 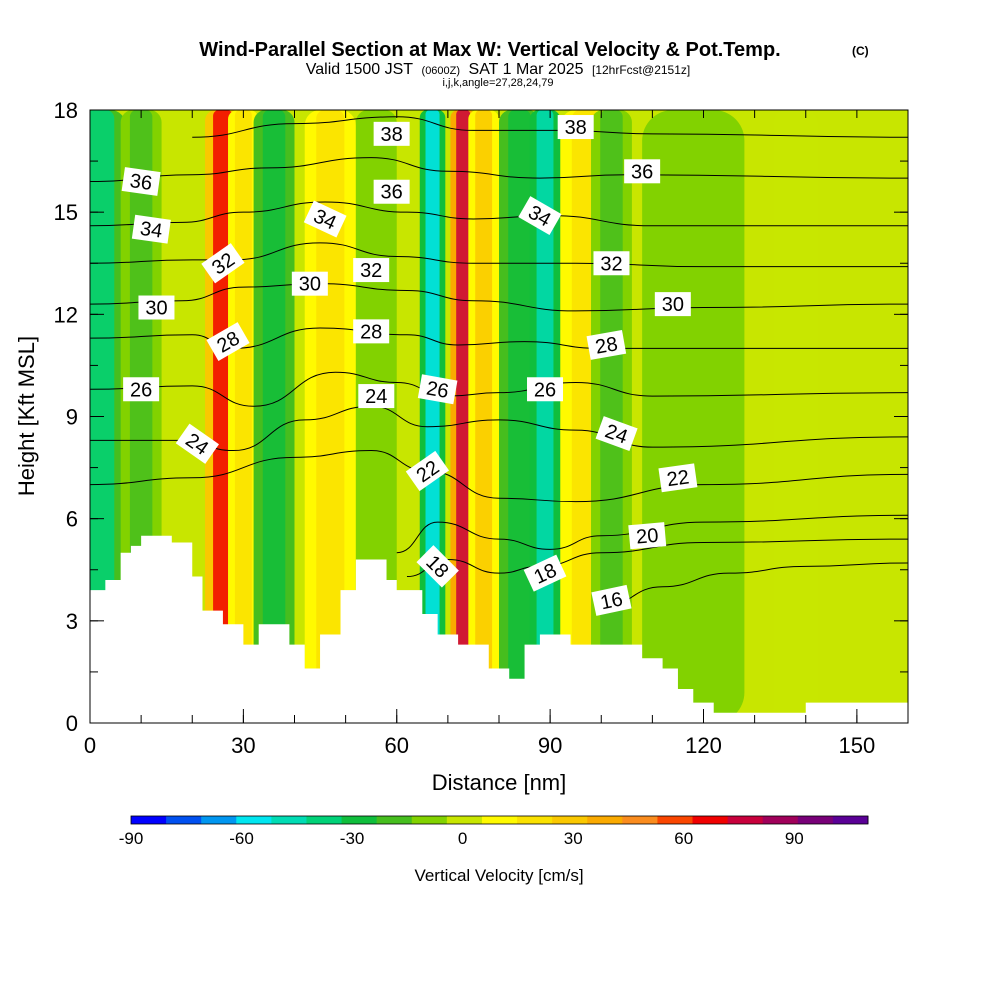 What do you see at coordinates (573, 838) in the screenshot?
I see `colorbar-tick-label: 30` at bounding box center [573, 838].